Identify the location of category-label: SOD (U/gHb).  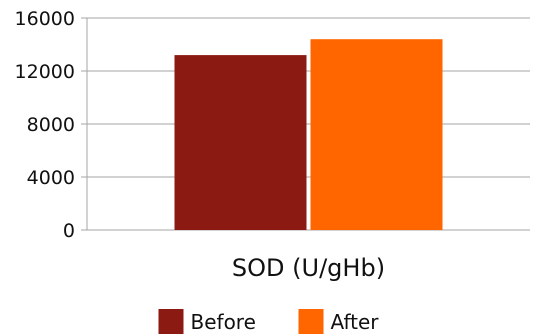
(308, 268).